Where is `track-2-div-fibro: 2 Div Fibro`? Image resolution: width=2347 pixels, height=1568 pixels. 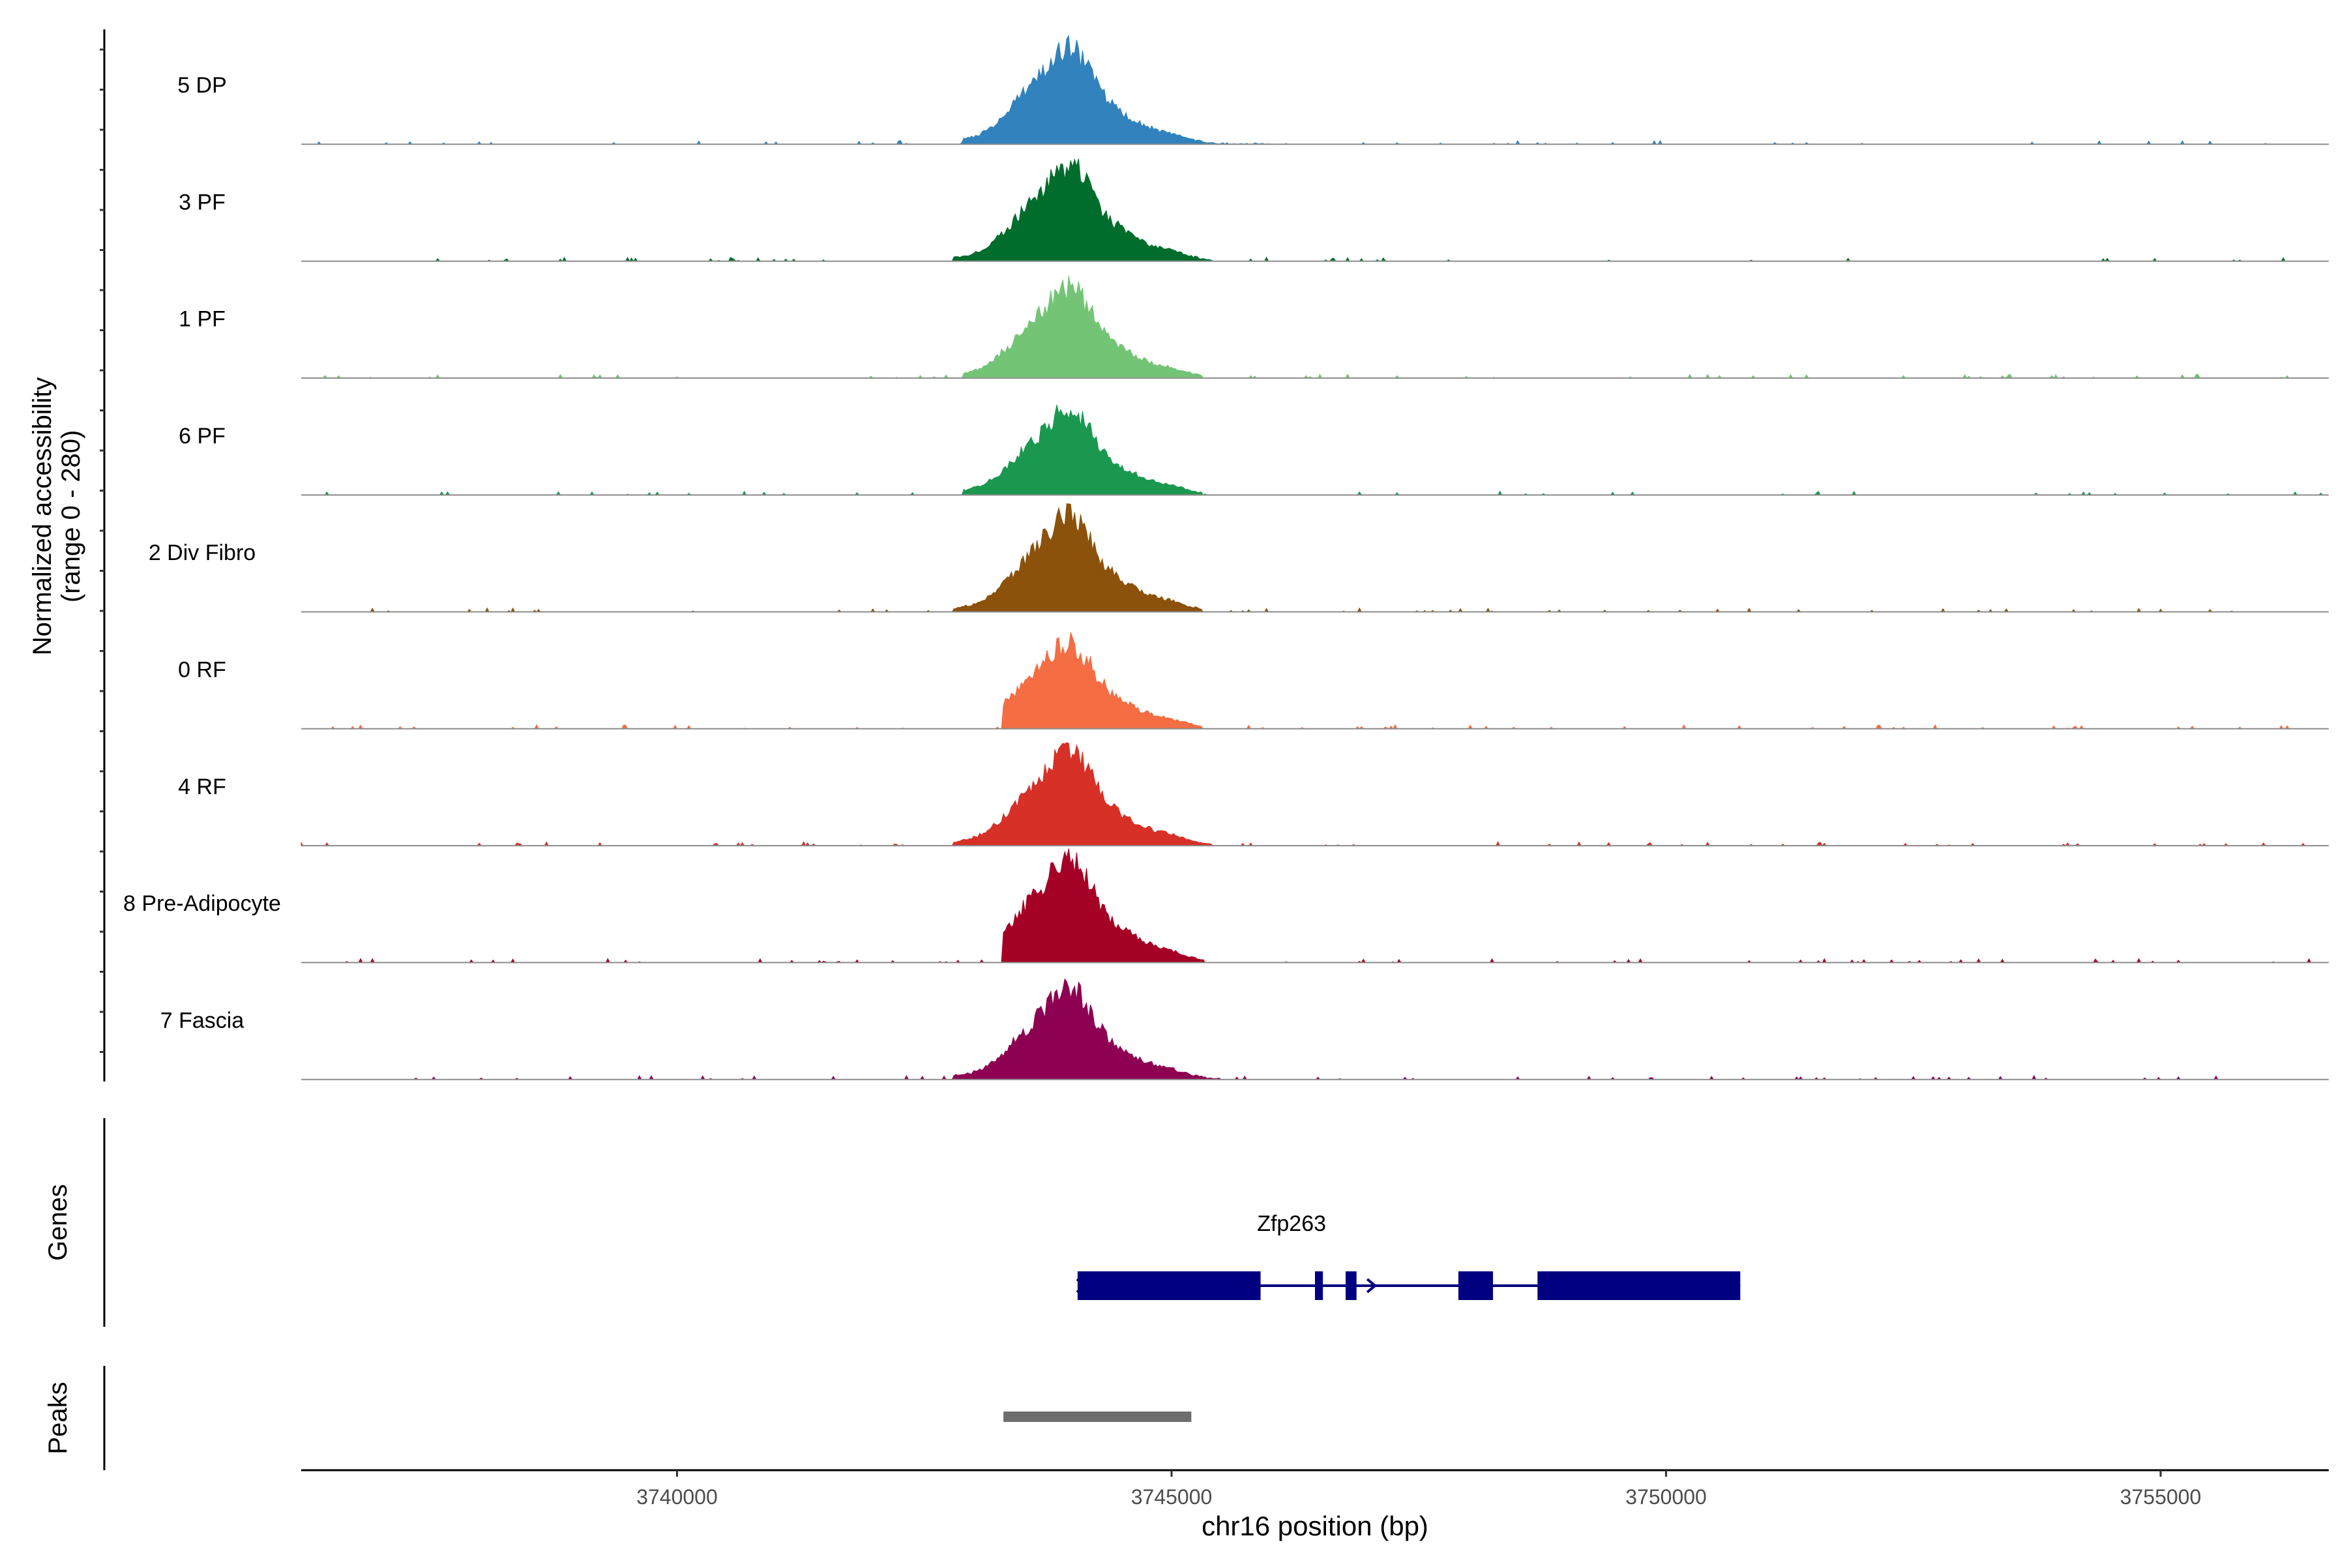 track-2-div-fibro: 2 Div Fibro is located at coordinates (1239, 558).